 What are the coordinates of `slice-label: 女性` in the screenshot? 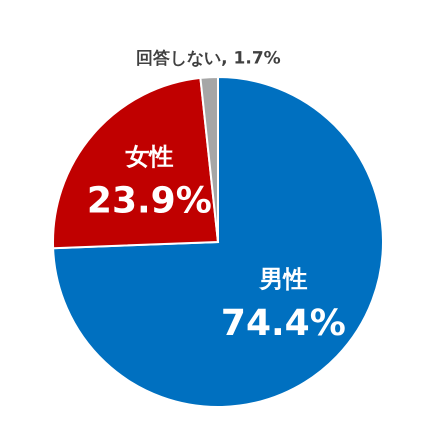 It's located at (149, 156).